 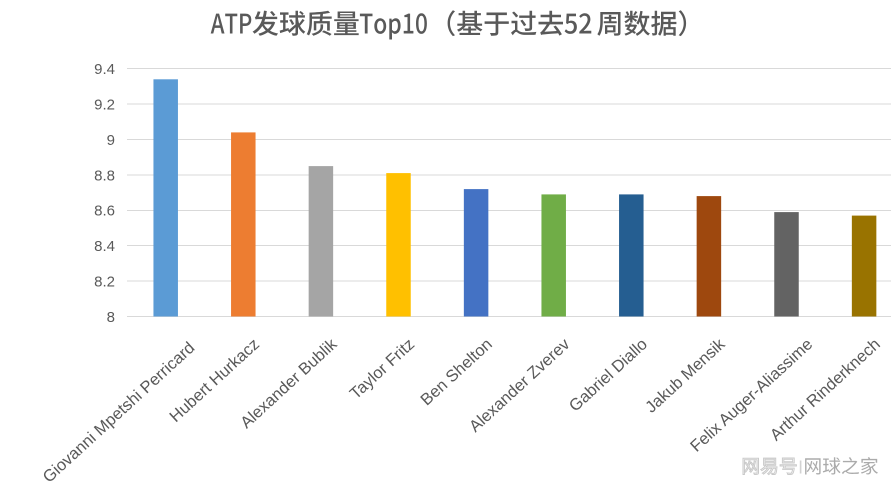 I want to click on svg-text: 8.2, so click(x=104, y=282).